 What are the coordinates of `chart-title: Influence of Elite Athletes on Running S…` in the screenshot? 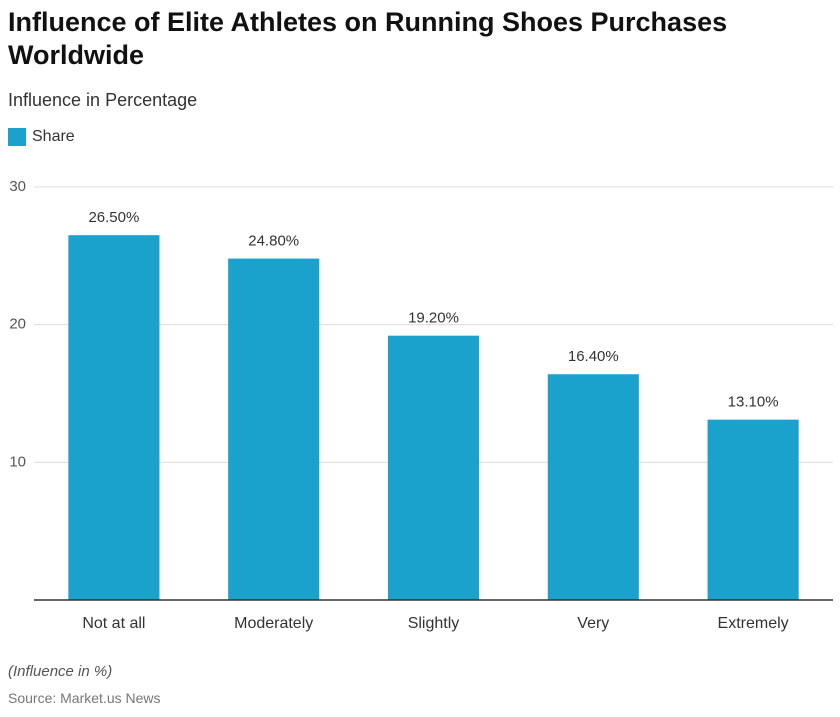 It's located at (368, 38).